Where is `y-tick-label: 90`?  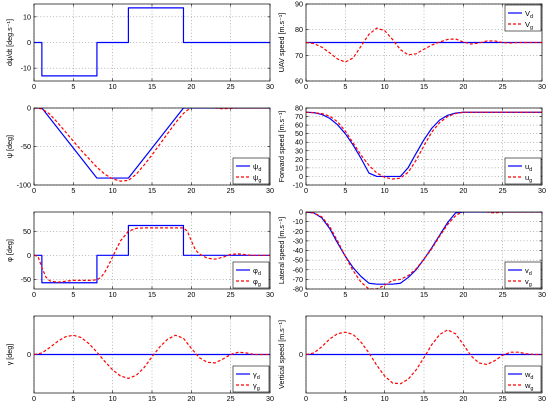 y-tick-label: 90 is located at coordinates (299, 4).